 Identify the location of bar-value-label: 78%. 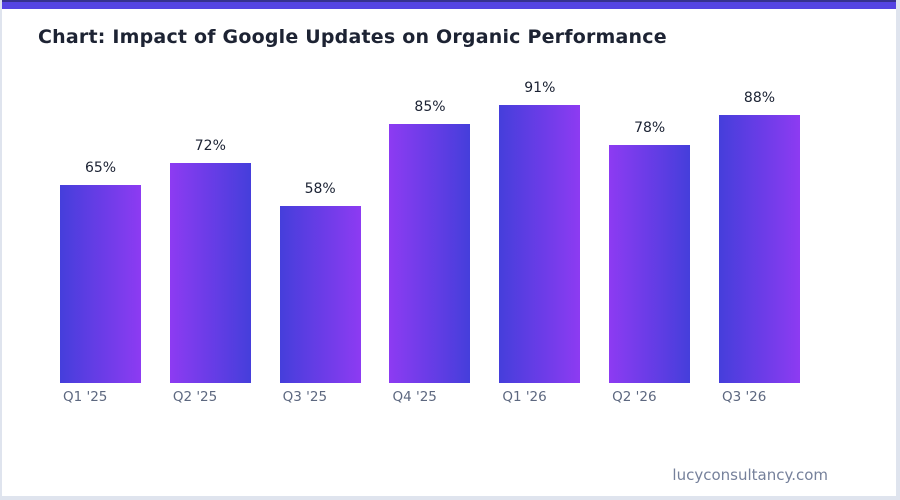
(650, 128).